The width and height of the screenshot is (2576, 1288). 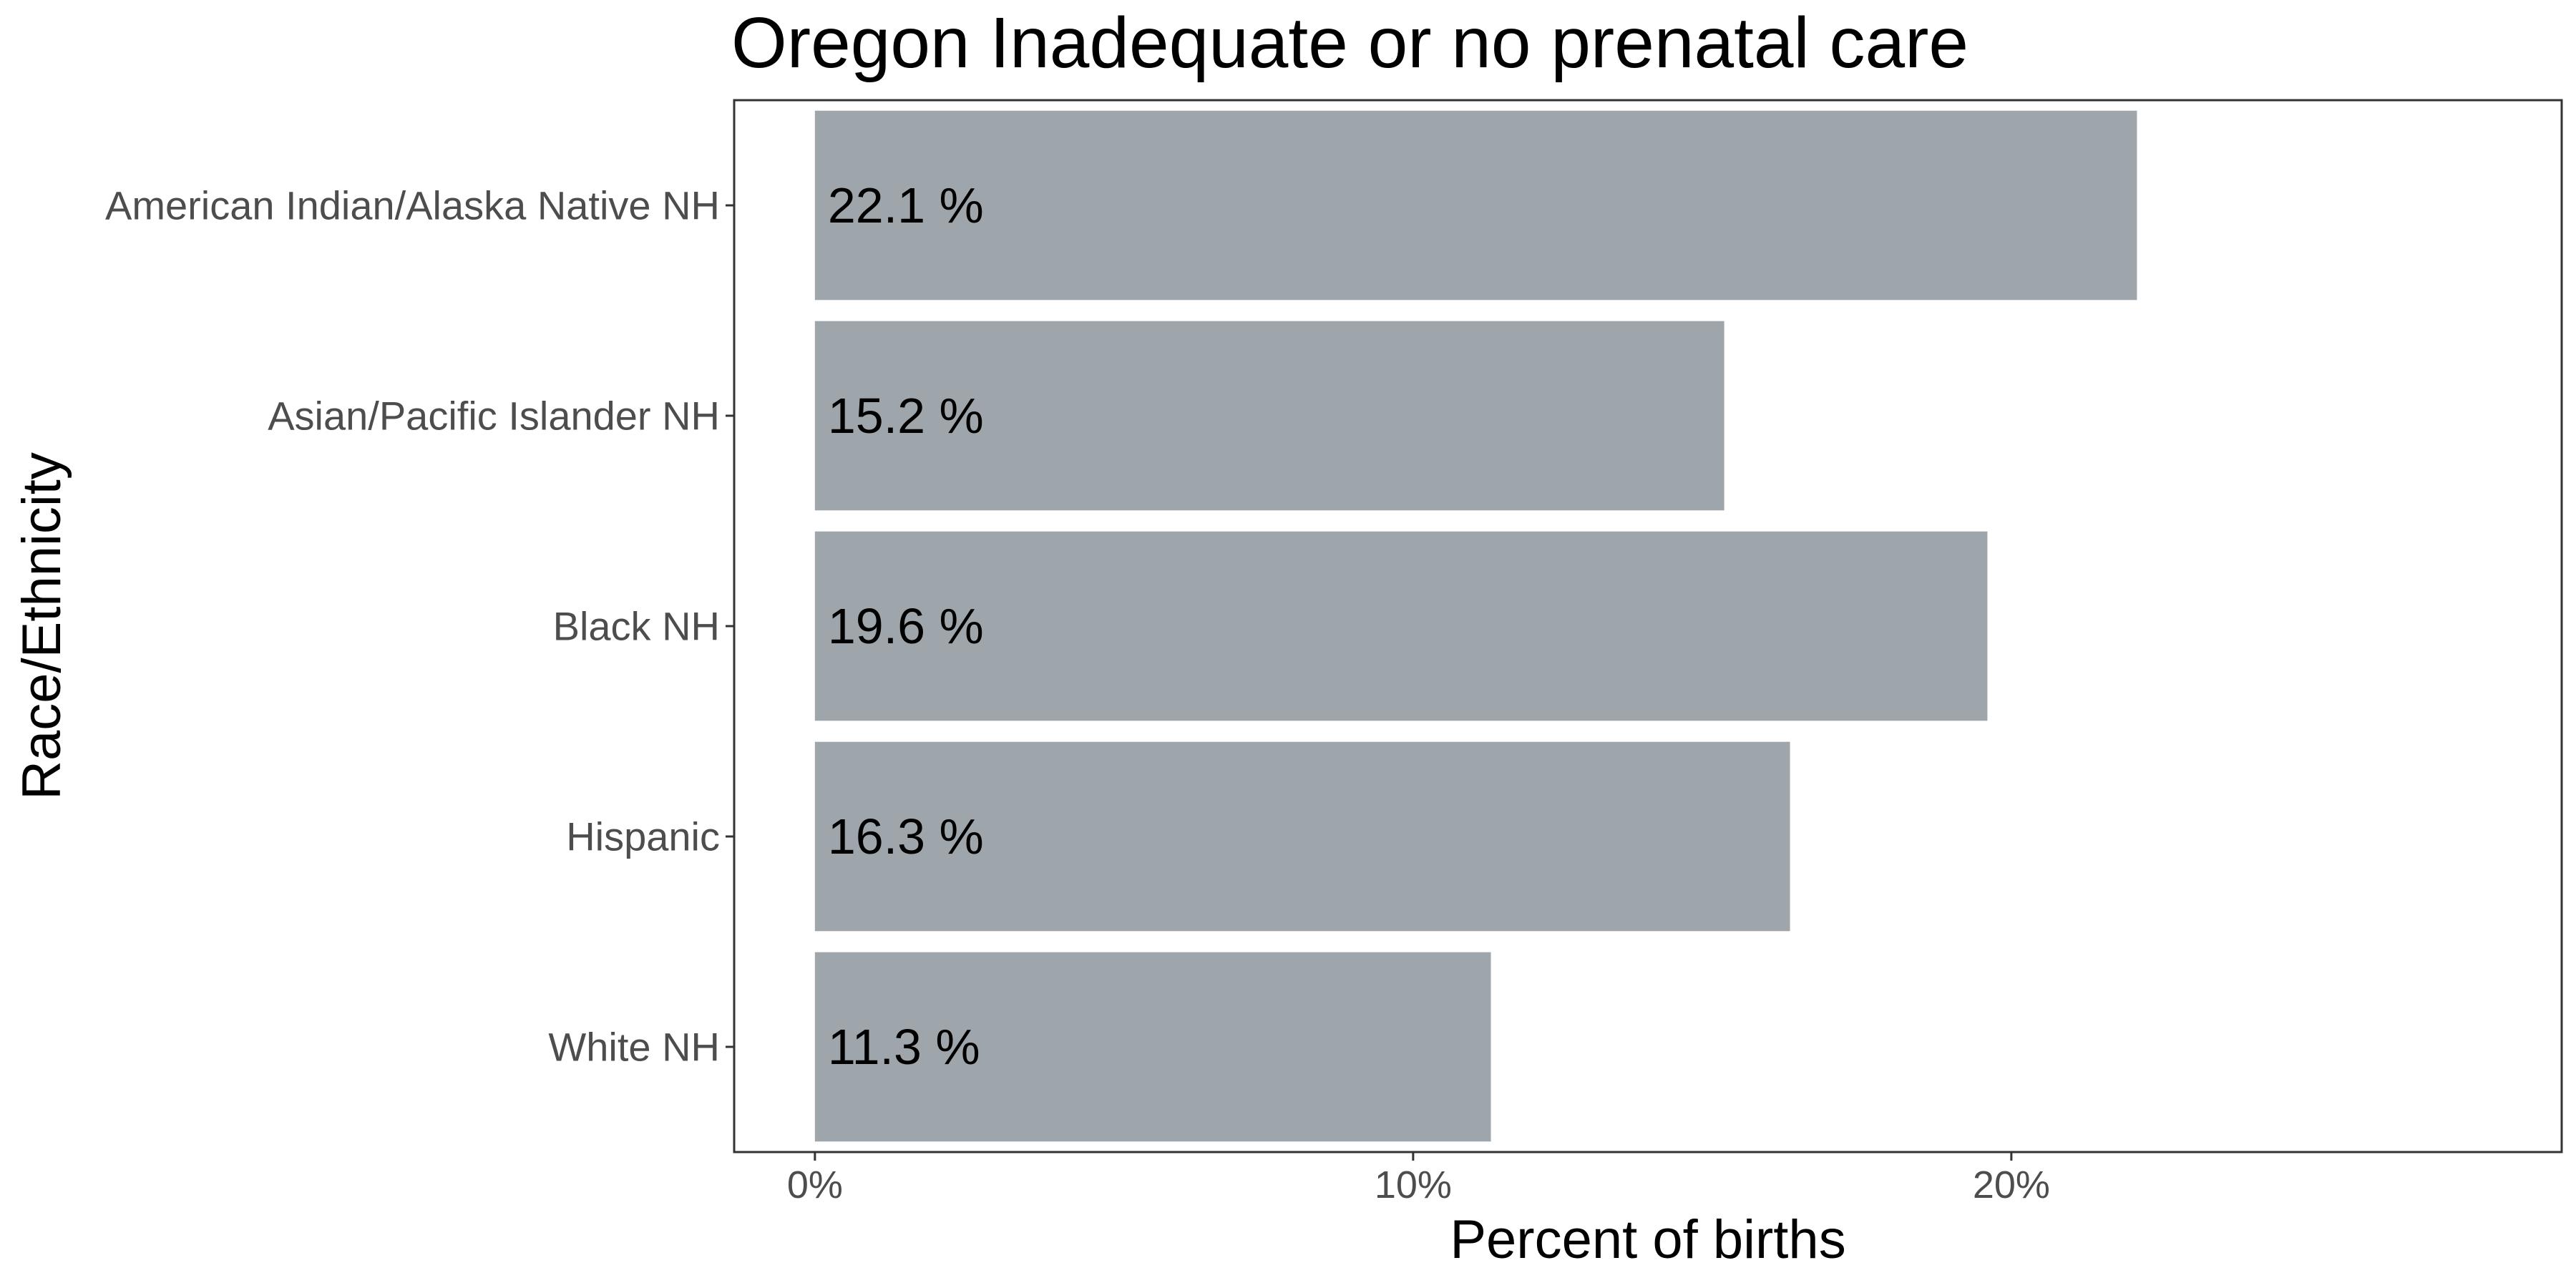 I want to click on x-tick-label: 0%, so click(x=815, y=1184).